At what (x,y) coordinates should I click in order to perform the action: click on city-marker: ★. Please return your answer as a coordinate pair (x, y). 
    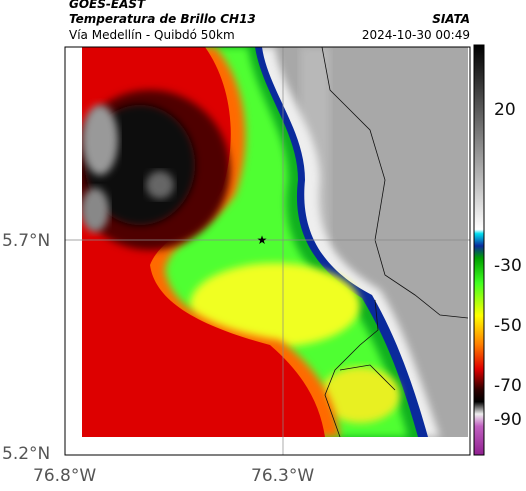
    Looking at the image, I should click on (262, 240).